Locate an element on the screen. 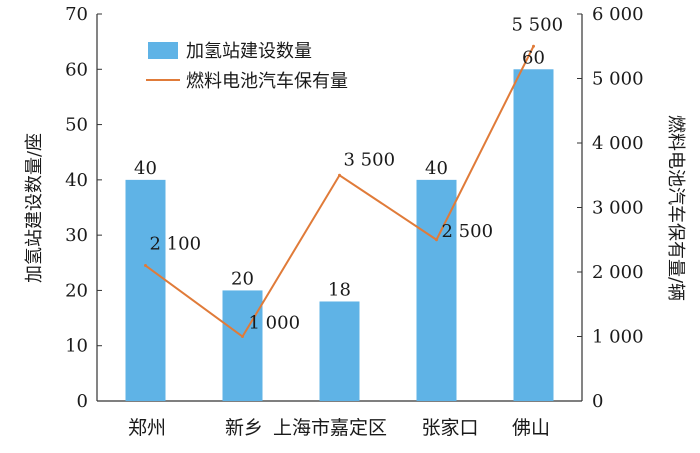 The image size is (700, 453). y-axis-right-title: 燃料电池汽车保有量/辆 is located at coordinates (675, 208).